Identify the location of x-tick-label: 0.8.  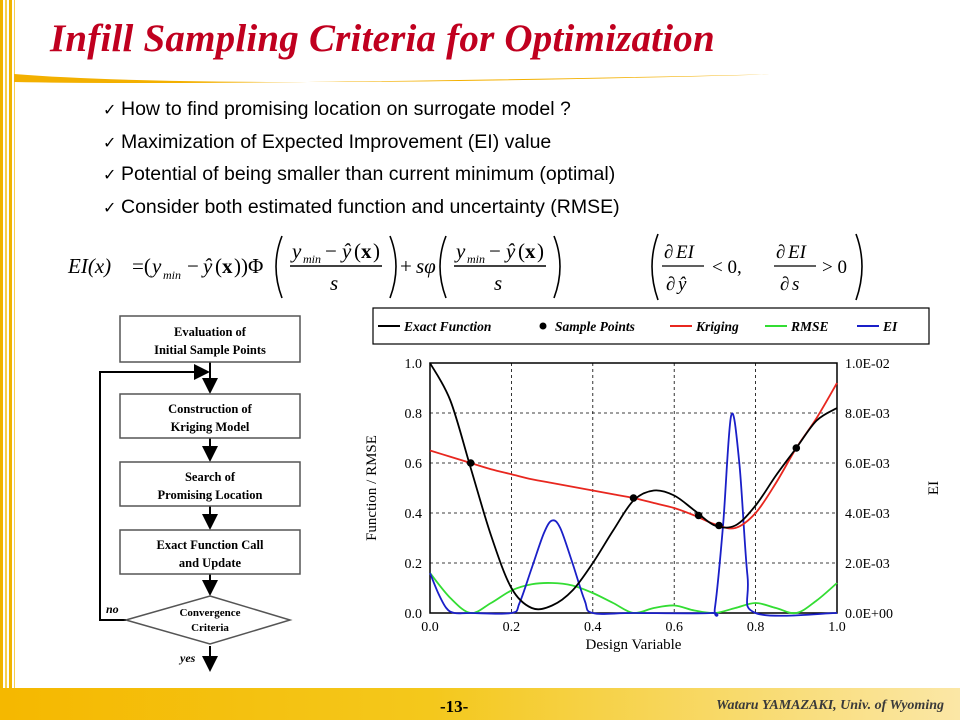
(756, 627).